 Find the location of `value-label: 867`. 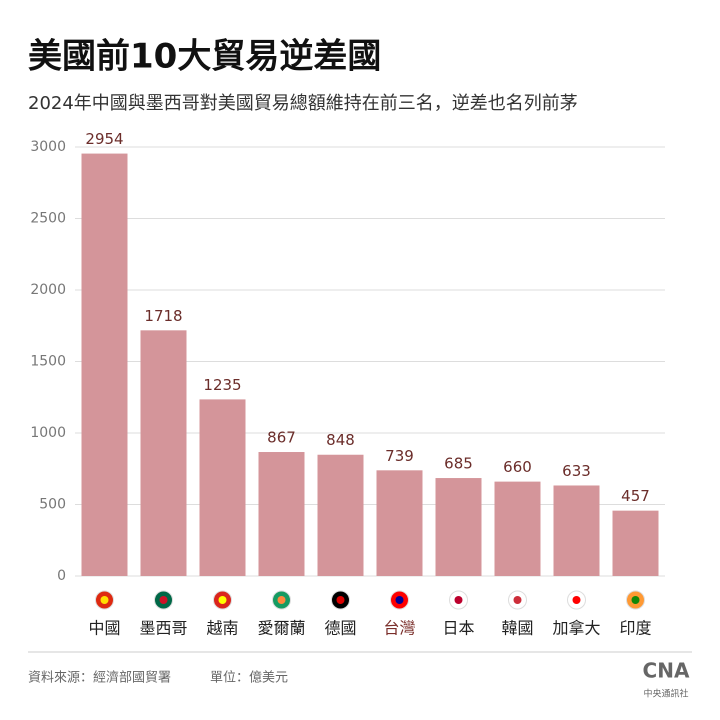

value-label: 867 is located at coordinates (281, 438).